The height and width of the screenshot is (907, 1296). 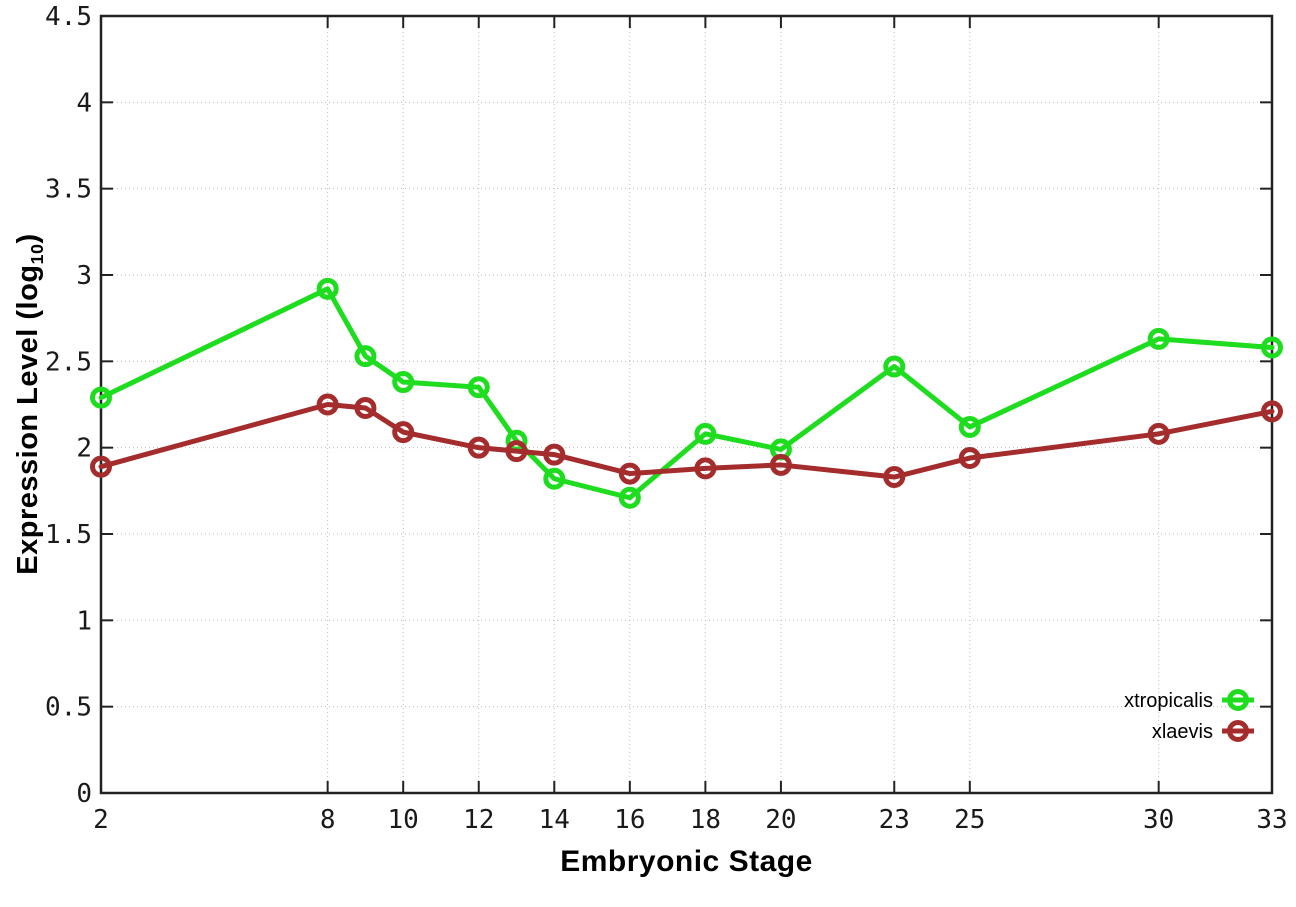 I want to click on y-axis-title-close: ), so click(x=27, y=238).